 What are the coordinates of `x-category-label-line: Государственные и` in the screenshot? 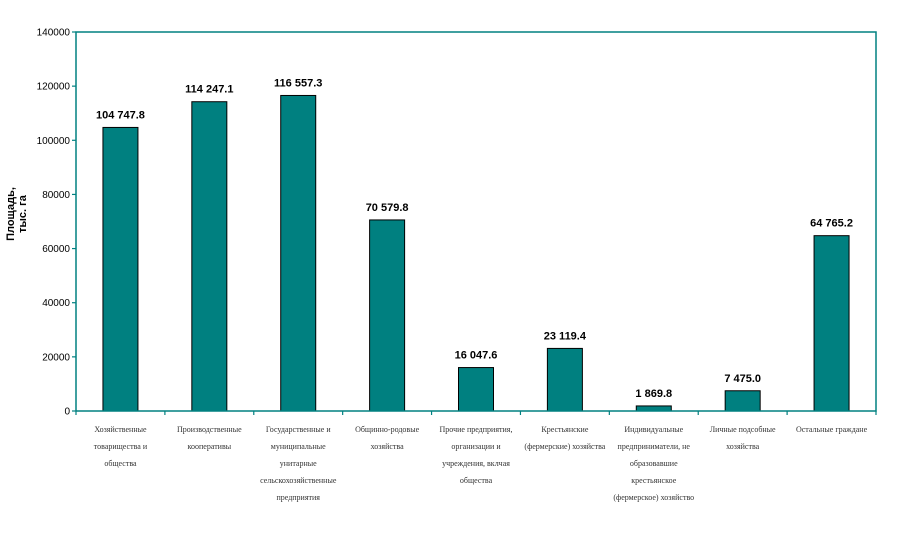 It's located at (298, 429).